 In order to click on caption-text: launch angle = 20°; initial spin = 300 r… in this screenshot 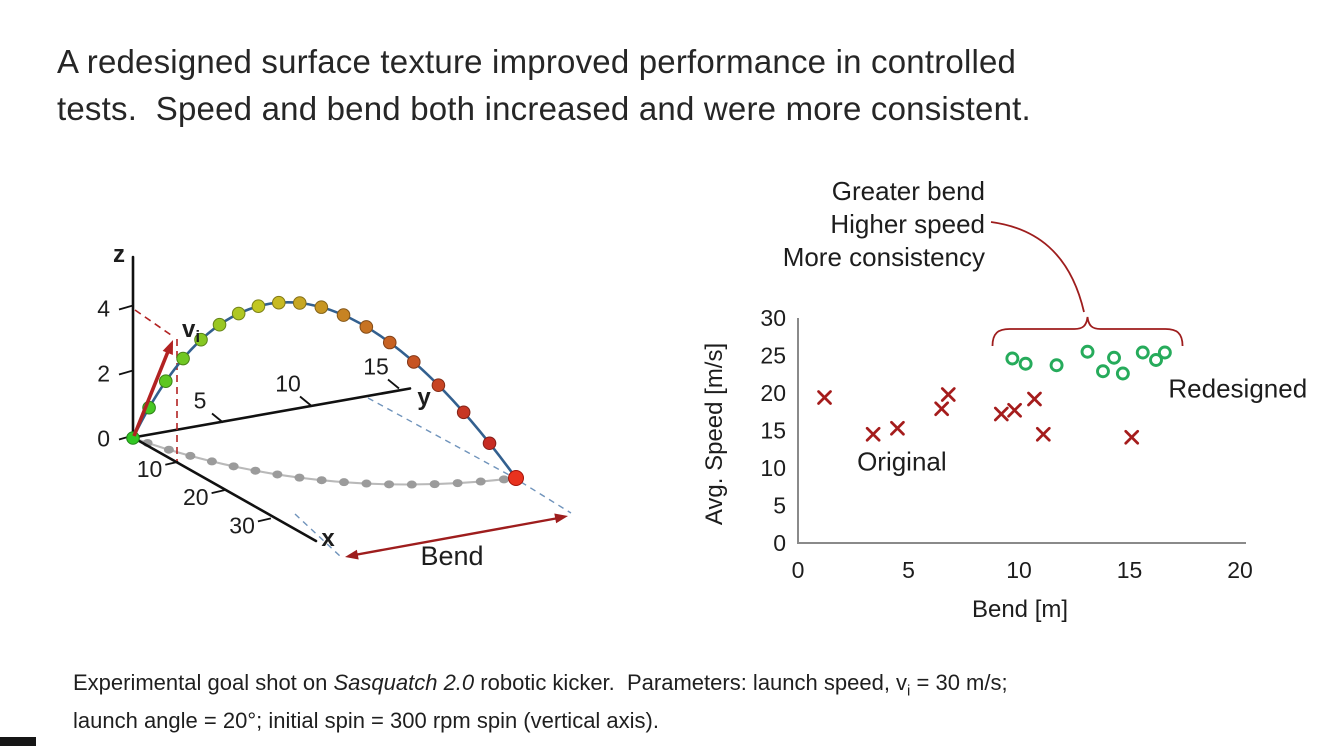, I will do `click(366, 721)`.